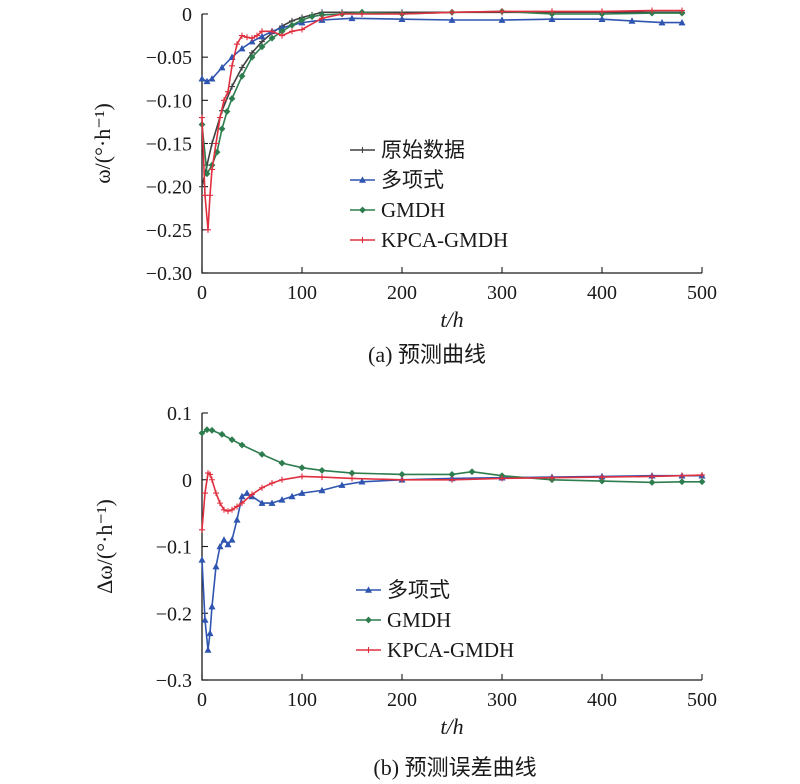 This screenshot has height=784, width=800. Describe the element at coordinates (102, 143) in the screenshot. I see `y-axis-title: ω/(°·h⁻¹)` at that location.